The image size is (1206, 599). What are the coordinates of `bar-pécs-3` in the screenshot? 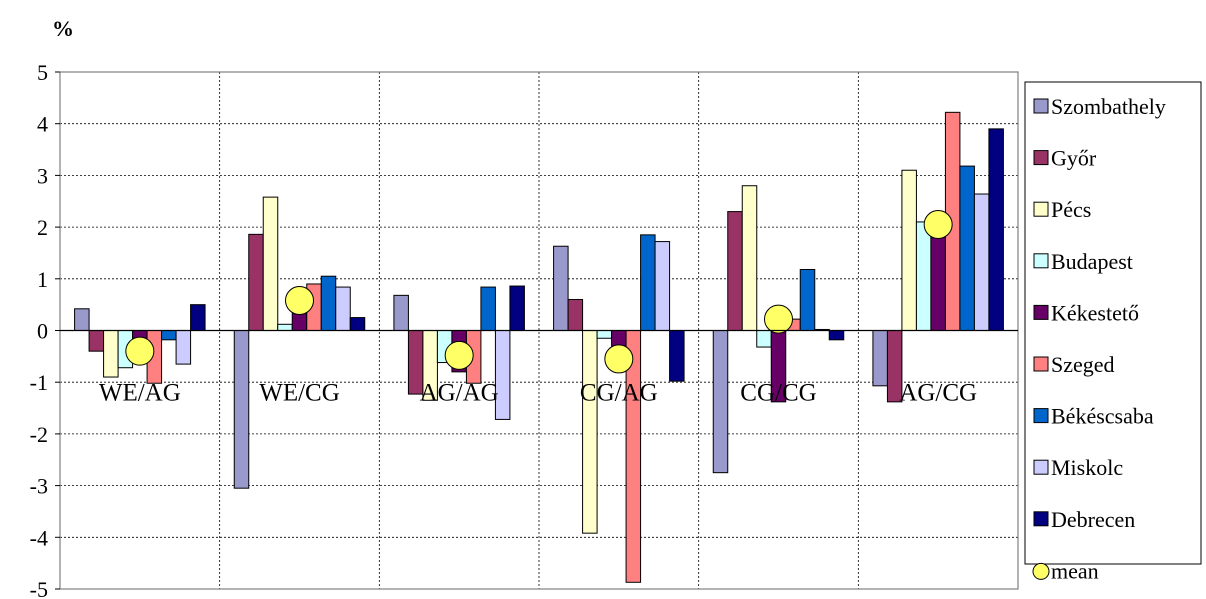 It's located at (590, 432).